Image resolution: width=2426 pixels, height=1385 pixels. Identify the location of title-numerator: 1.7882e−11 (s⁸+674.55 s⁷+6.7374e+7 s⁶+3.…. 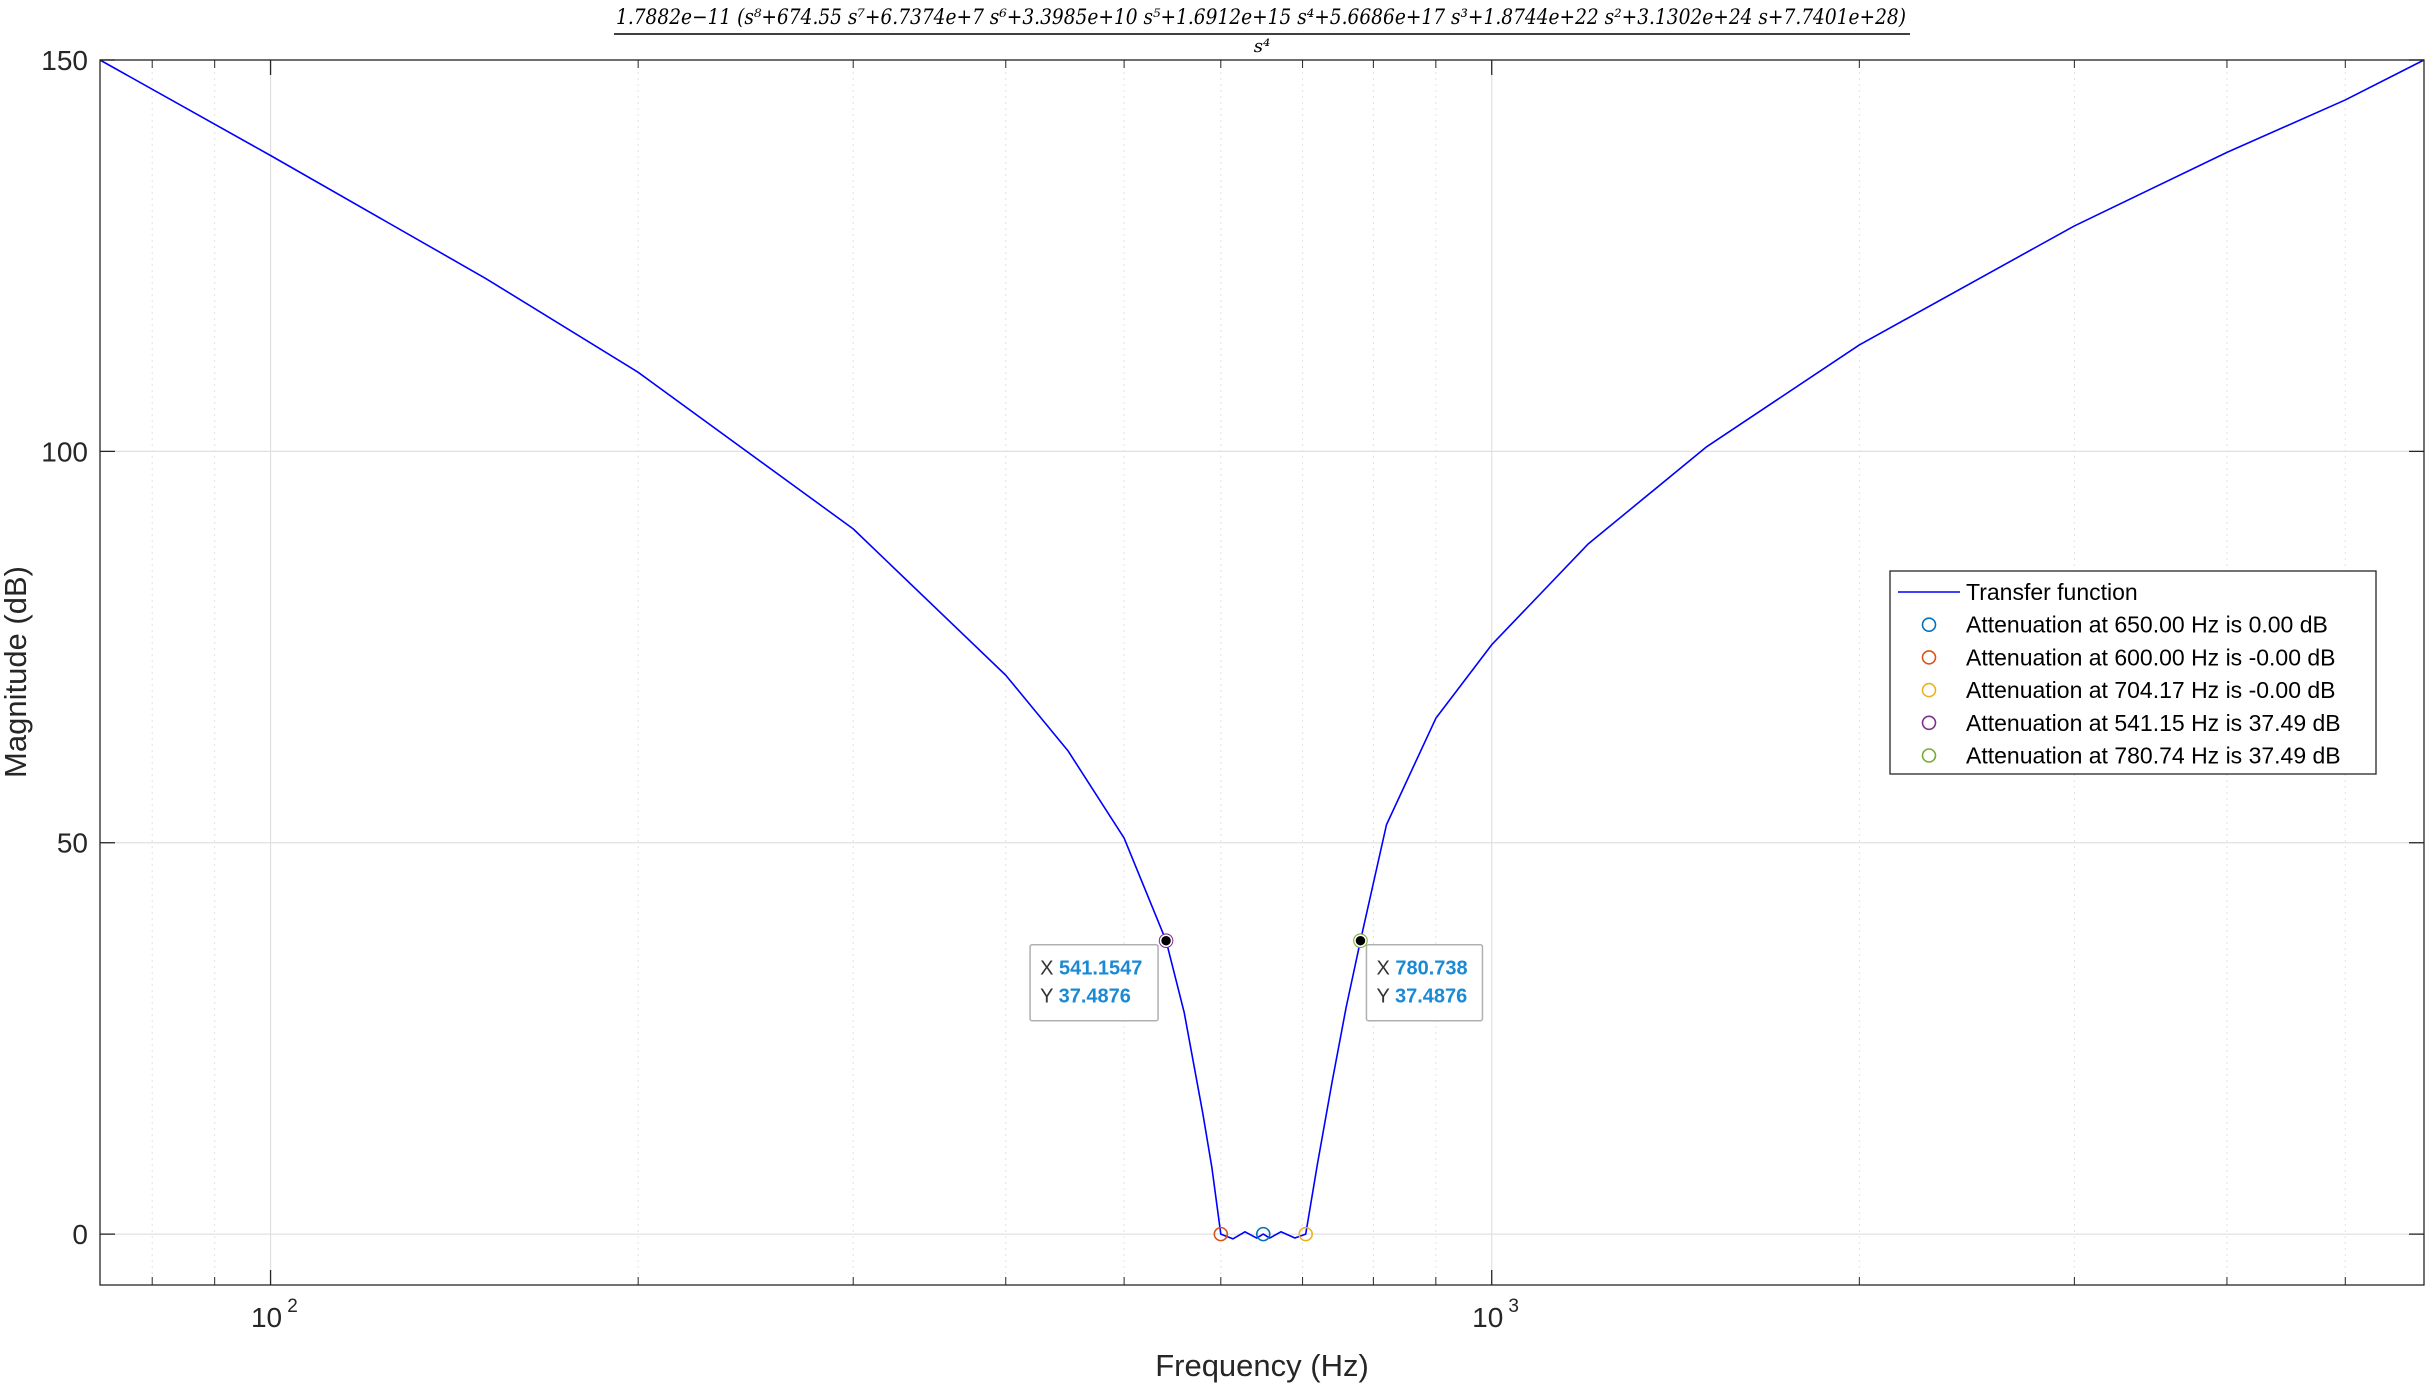
(1261, 17).